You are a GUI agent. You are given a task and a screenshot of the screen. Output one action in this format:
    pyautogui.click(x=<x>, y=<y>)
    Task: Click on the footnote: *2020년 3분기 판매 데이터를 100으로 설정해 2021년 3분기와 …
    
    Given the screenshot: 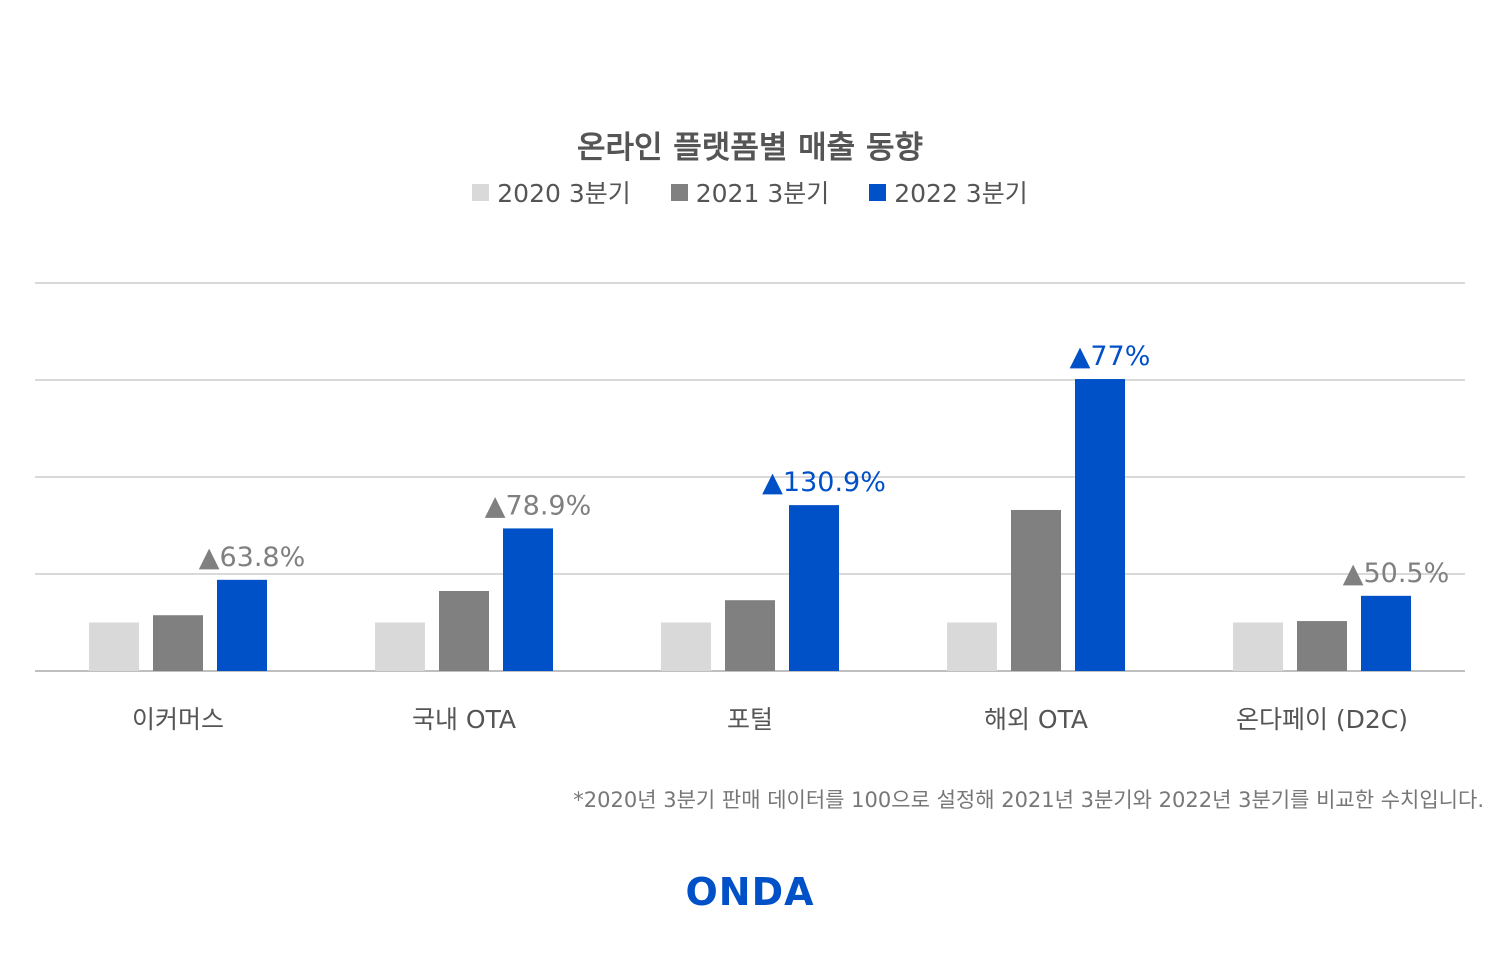 What is the action you would take?
    pyautogui.click(x=1028, y=800)
    